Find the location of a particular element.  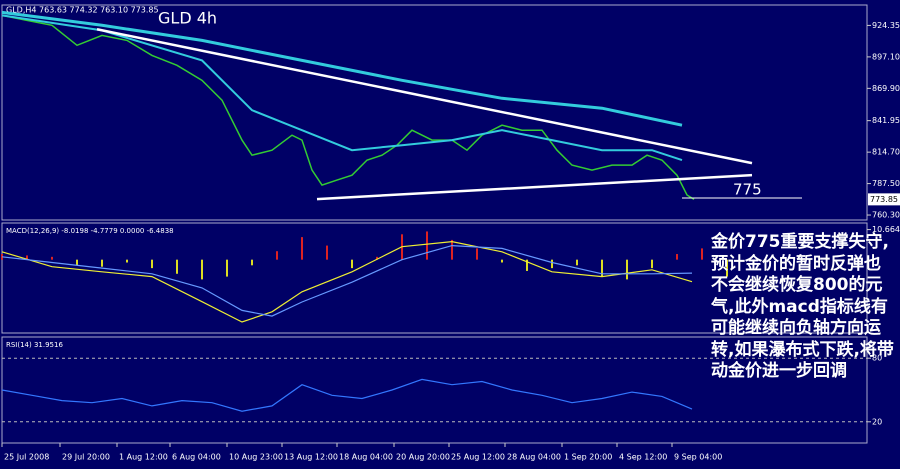

chart-title: GLD 4h is located at coordinates (187, 18).